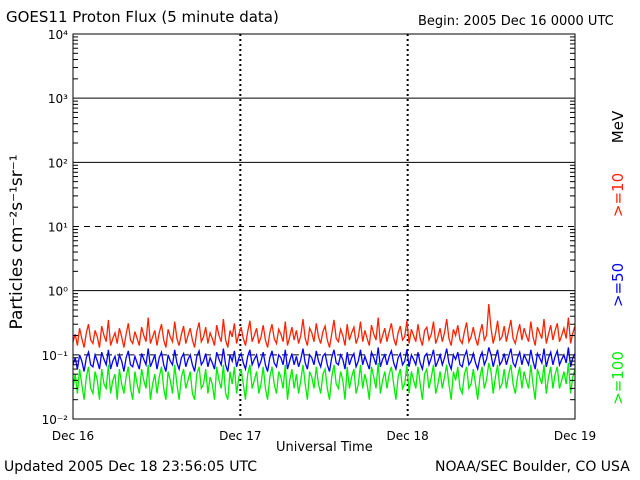  Describe the element at coordinates (618, 126) in the screenshot. I see `legend-unit: MeV` at that location.